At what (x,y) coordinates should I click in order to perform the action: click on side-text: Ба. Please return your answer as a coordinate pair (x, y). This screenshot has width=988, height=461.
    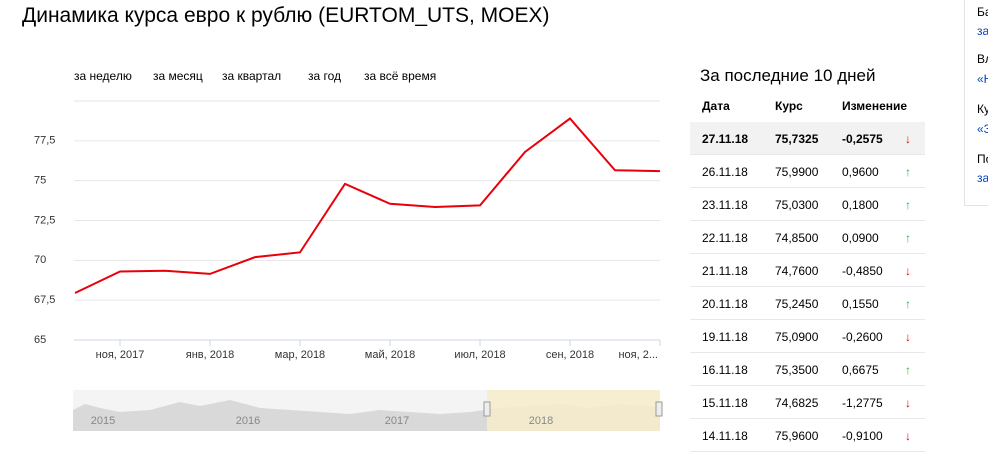
    Looking at the image, I should click on (982, 12).